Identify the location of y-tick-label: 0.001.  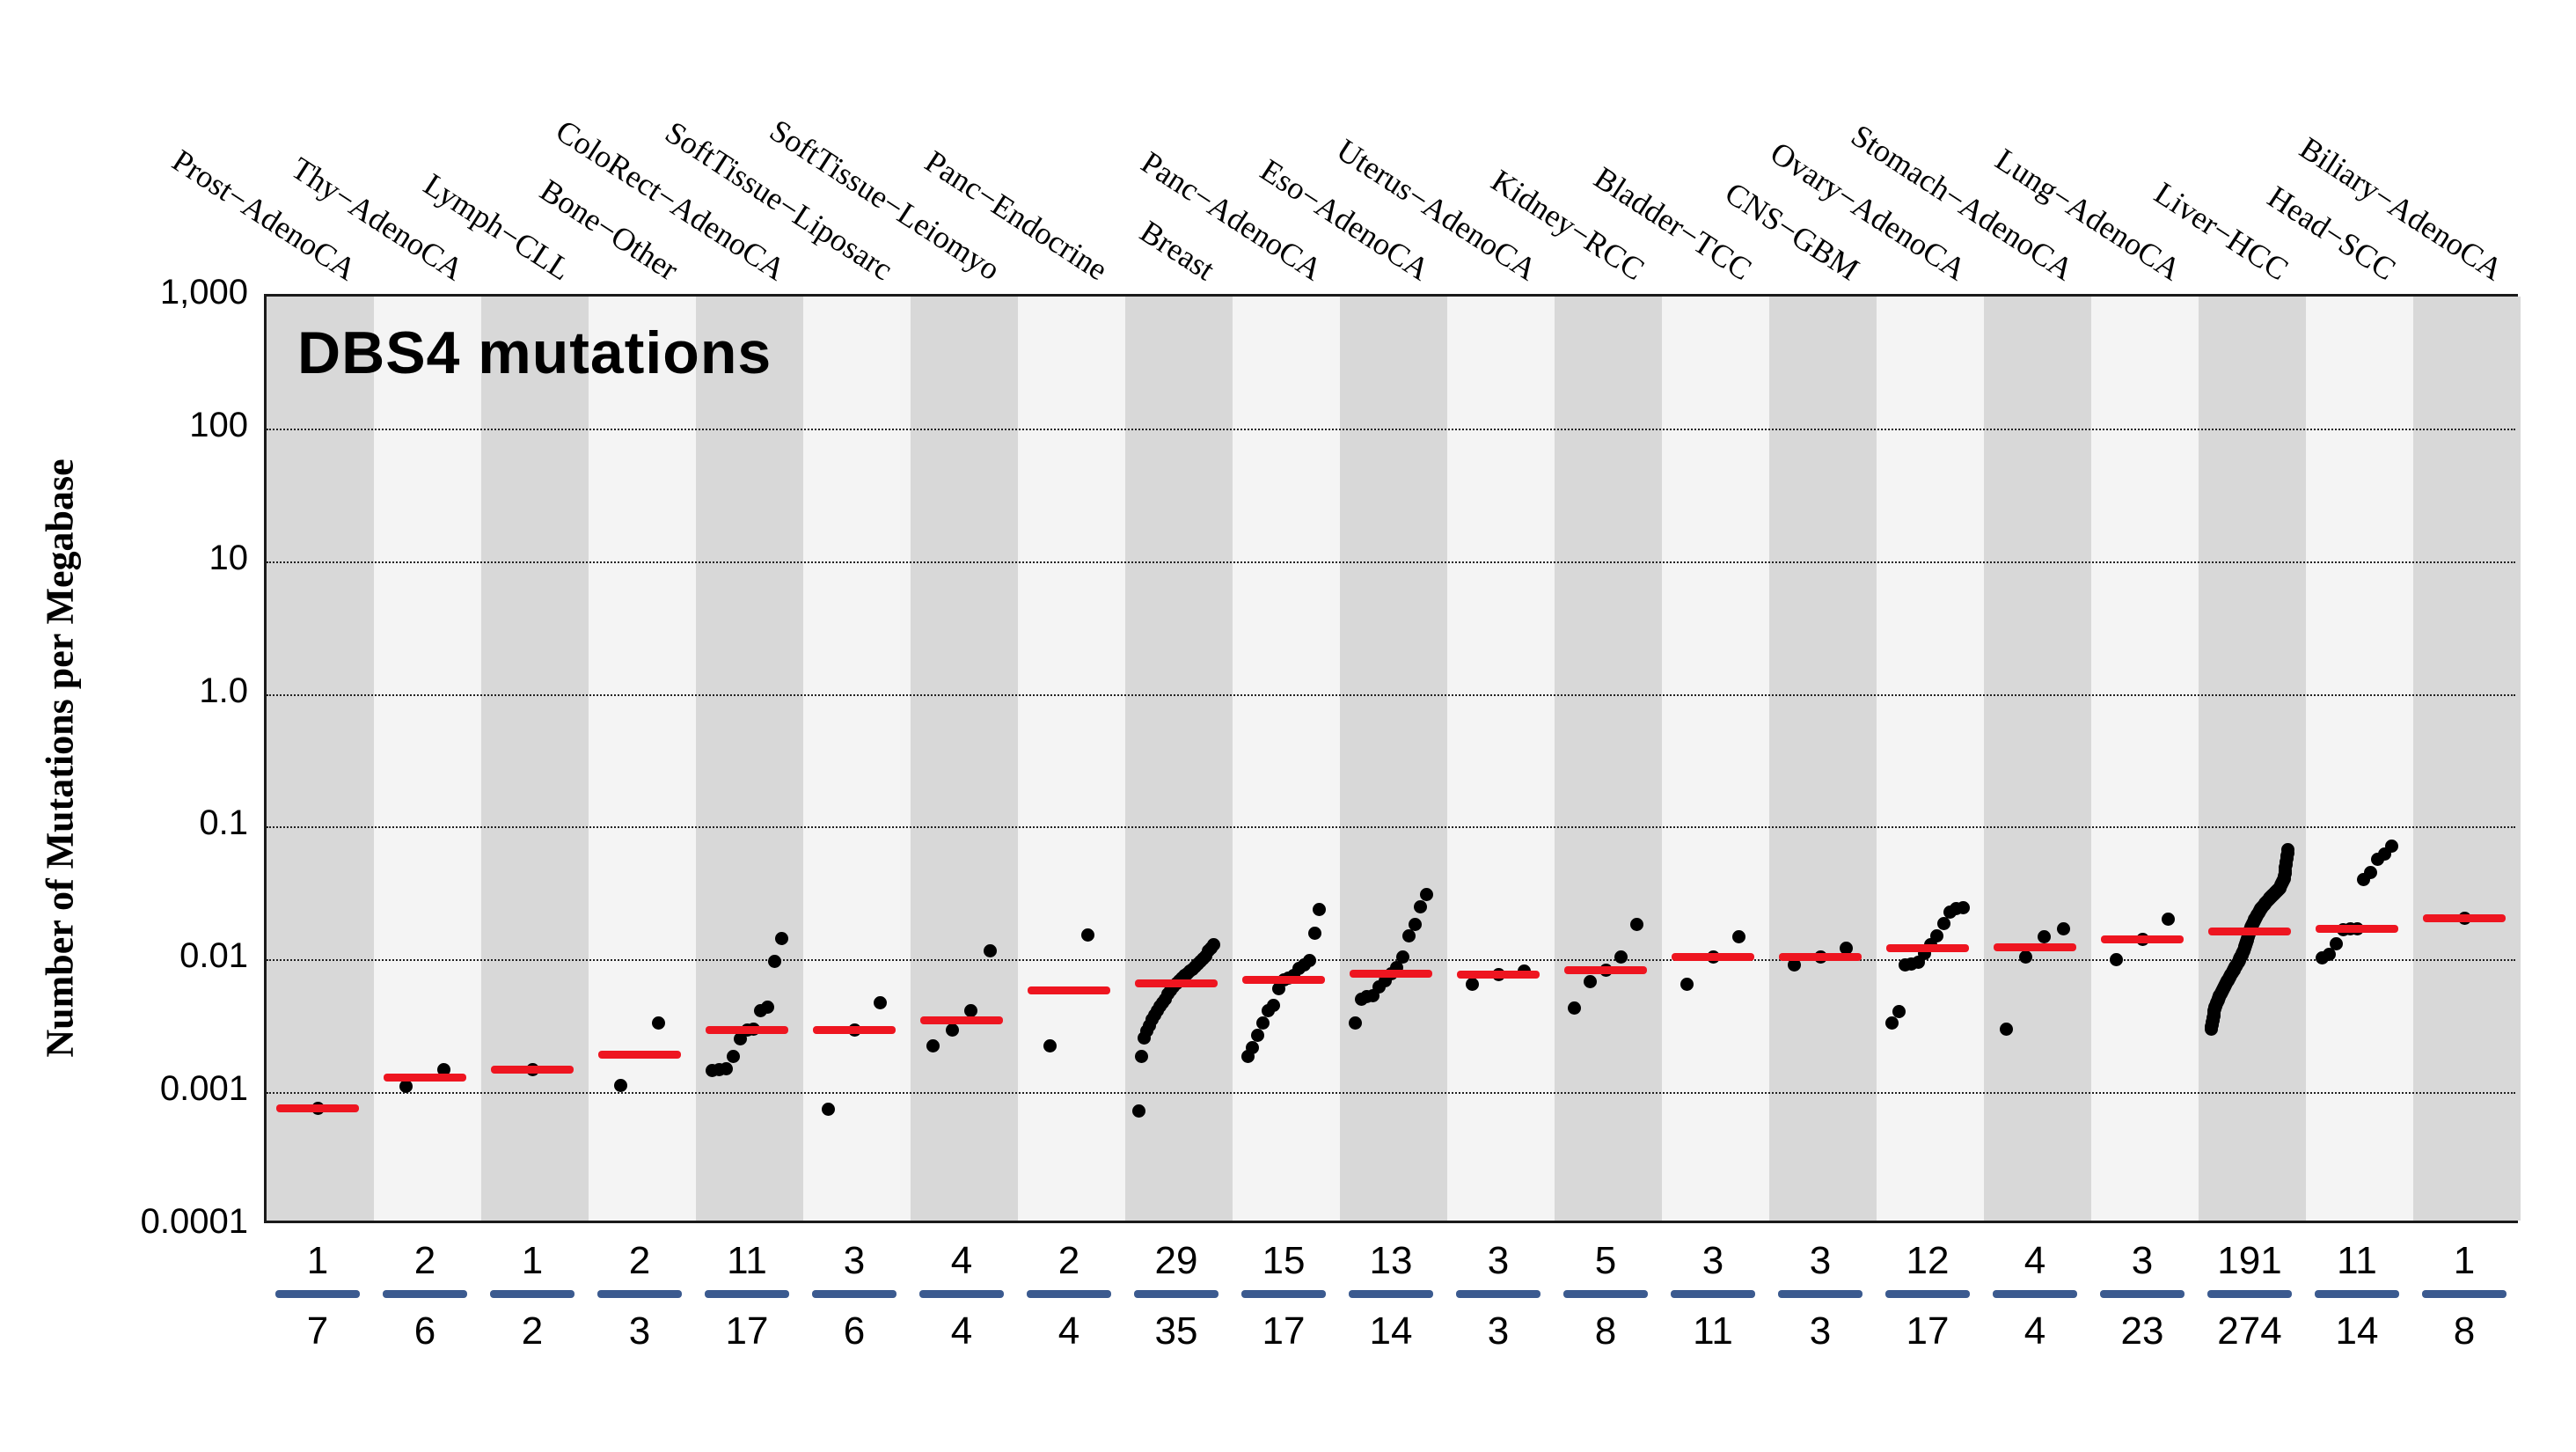
(203, 1089).